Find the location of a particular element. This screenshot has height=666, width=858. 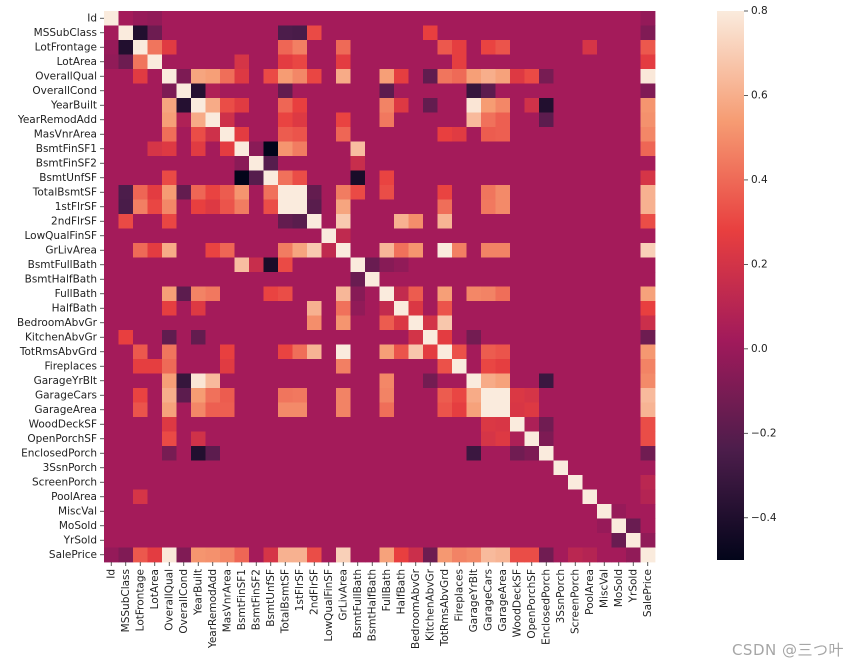

x-tick-label: 2ndFlrSF is located at coordinates (314, 592).